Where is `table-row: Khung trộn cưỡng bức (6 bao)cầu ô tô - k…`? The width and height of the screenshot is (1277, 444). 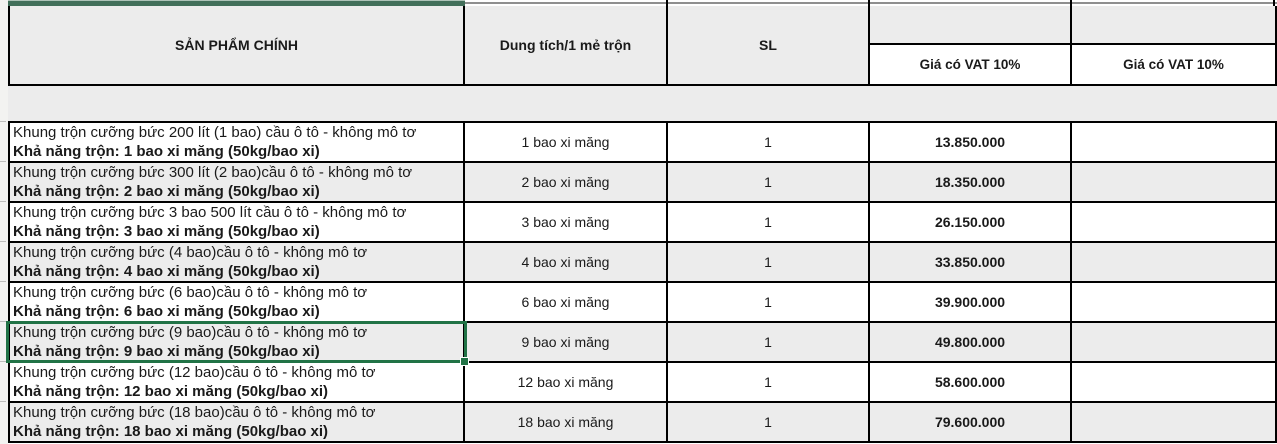
table-row: Khung trộn cưỡng bức (6 bao)cầu ô tô - k… is located at coordinates (642, 303).